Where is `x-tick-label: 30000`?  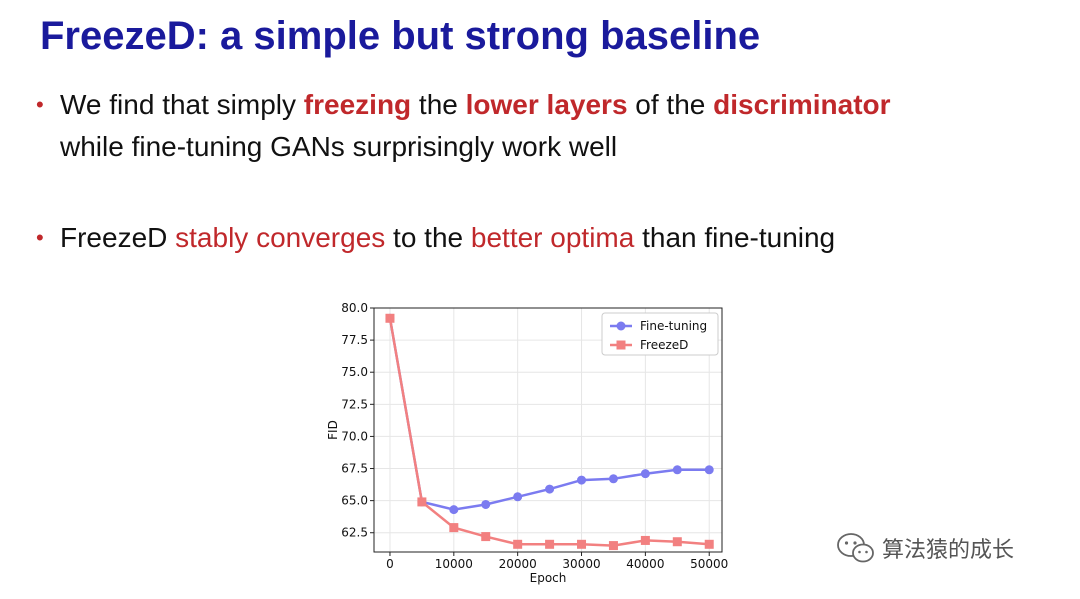
x-tick-label: 30000 is located at coordinates (581, 564).